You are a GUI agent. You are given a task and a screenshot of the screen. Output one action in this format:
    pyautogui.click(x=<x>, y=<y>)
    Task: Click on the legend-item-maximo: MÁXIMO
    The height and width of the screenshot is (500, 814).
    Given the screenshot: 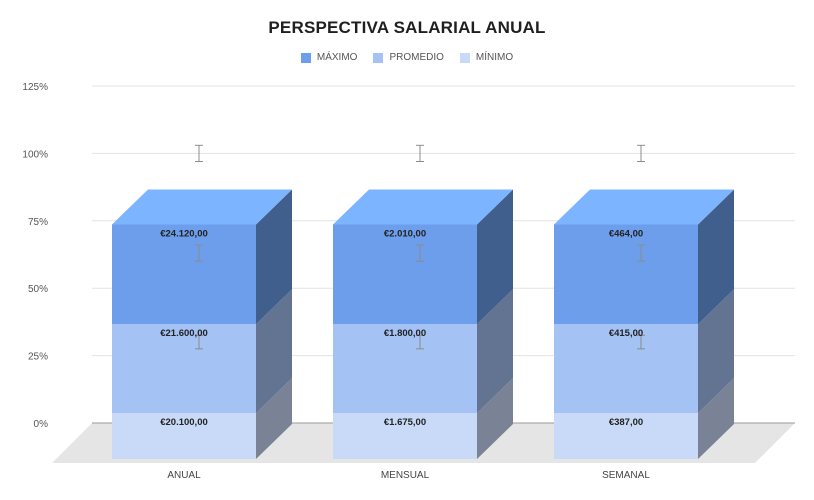 What is the action you would take?
    pyautogui.click(x=329, y=57)
    